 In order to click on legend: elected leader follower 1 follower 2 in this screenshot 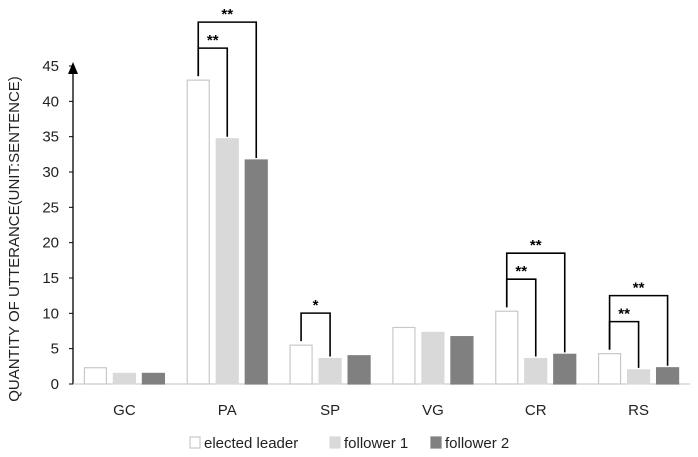, I will do `click(349, 443)`.